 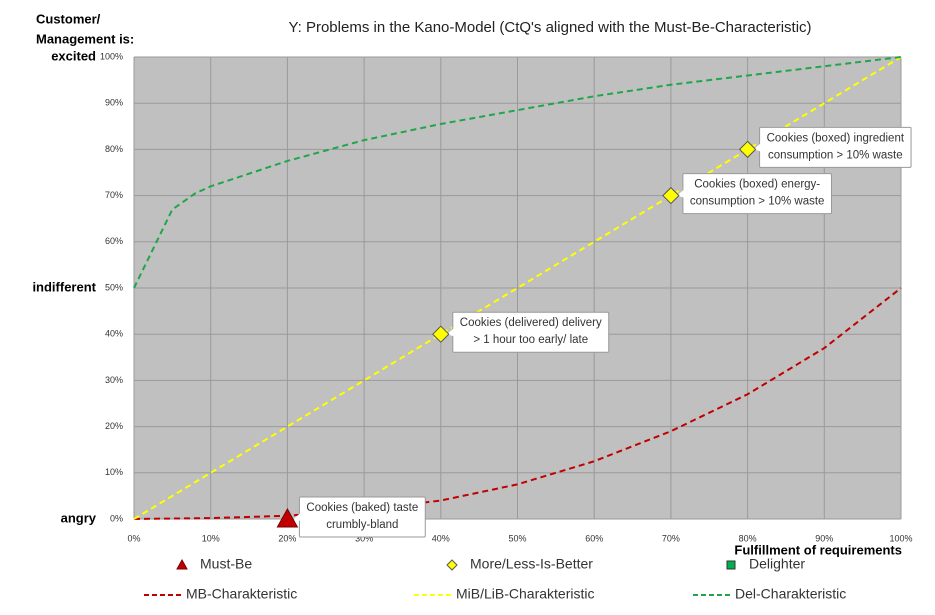 What do you see at coordinates (531, 323) in the screenshot?
I see `callout-text: Cookies (delivered) delivery` at bounding box center [531, 323].